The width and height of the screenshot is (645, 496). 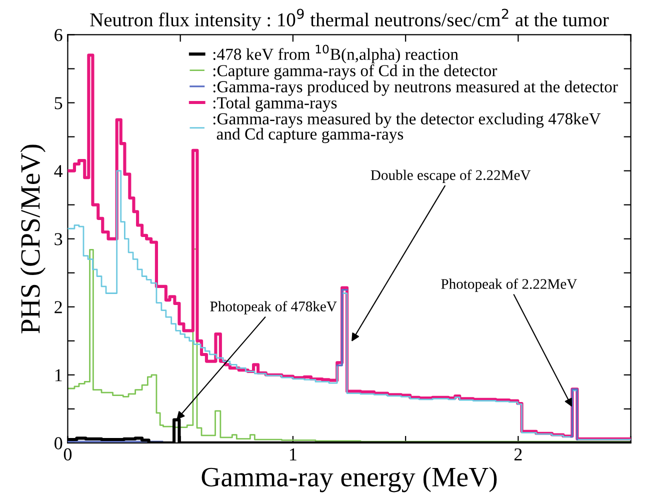 What do you see at coordinates (58, 443) in the screenshot?
I see `y-tick-label: 0` at bounding box center [58, 443].